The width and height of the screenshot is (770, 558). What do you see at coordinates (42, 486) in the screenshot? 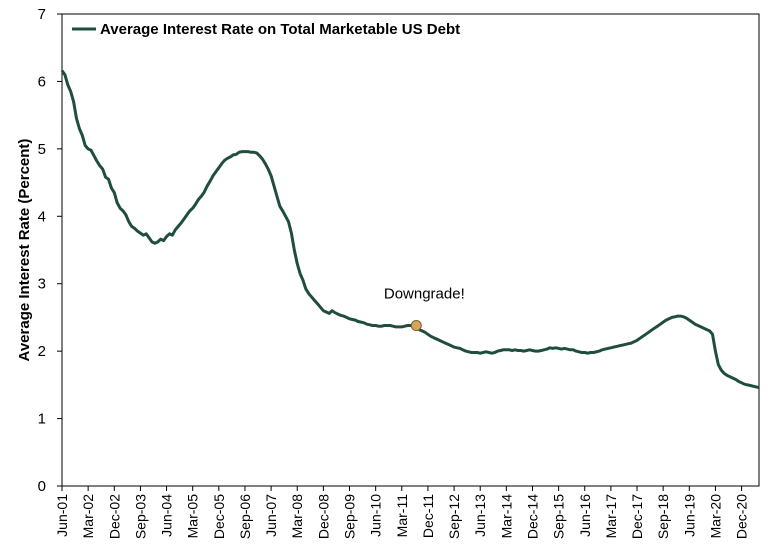
I see `y-tick-label: 0` at bounding box center [42, 486].